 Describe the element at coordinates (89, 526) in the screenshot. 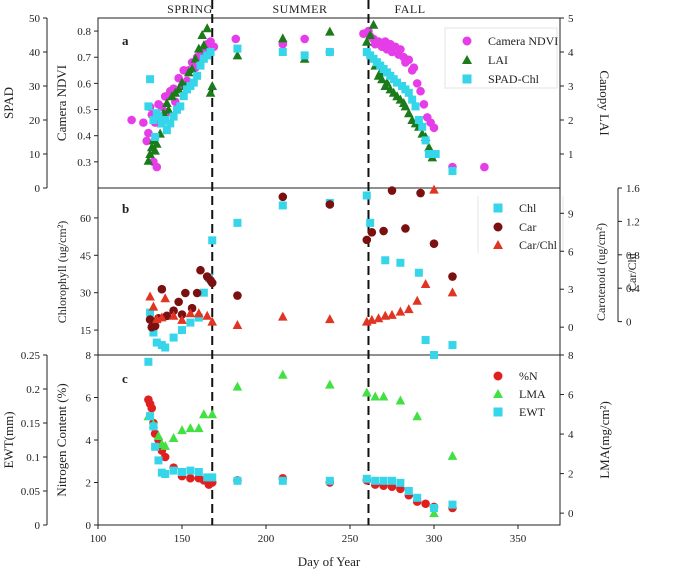

I see `y-tick-label-n: 0` at that location.